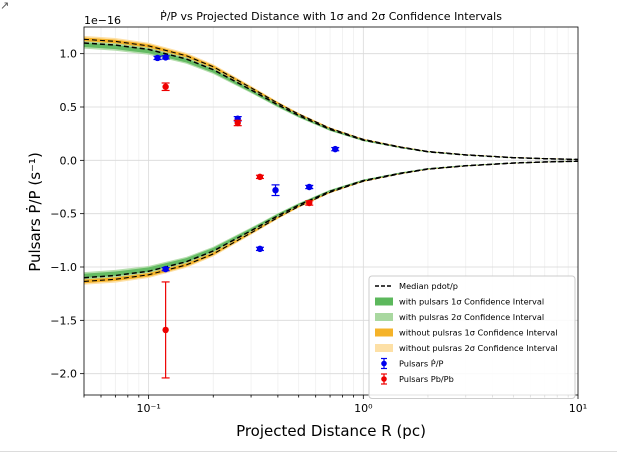  What do you see at coordinates (421, 364) in the screenshot?
I see `legend-label: Pulsars Ṗ/P` at bounding box center [421, 364].